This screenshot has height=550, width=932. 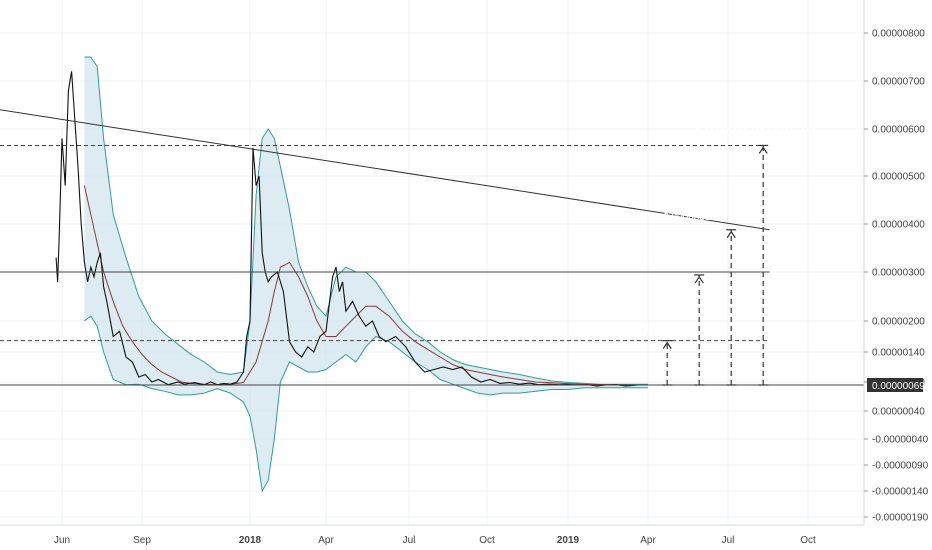 What do you see at coordinates (898, 273) in the screenshot?
I see `price-axis-label: 0.00000300` at bounding box center [898, 273].